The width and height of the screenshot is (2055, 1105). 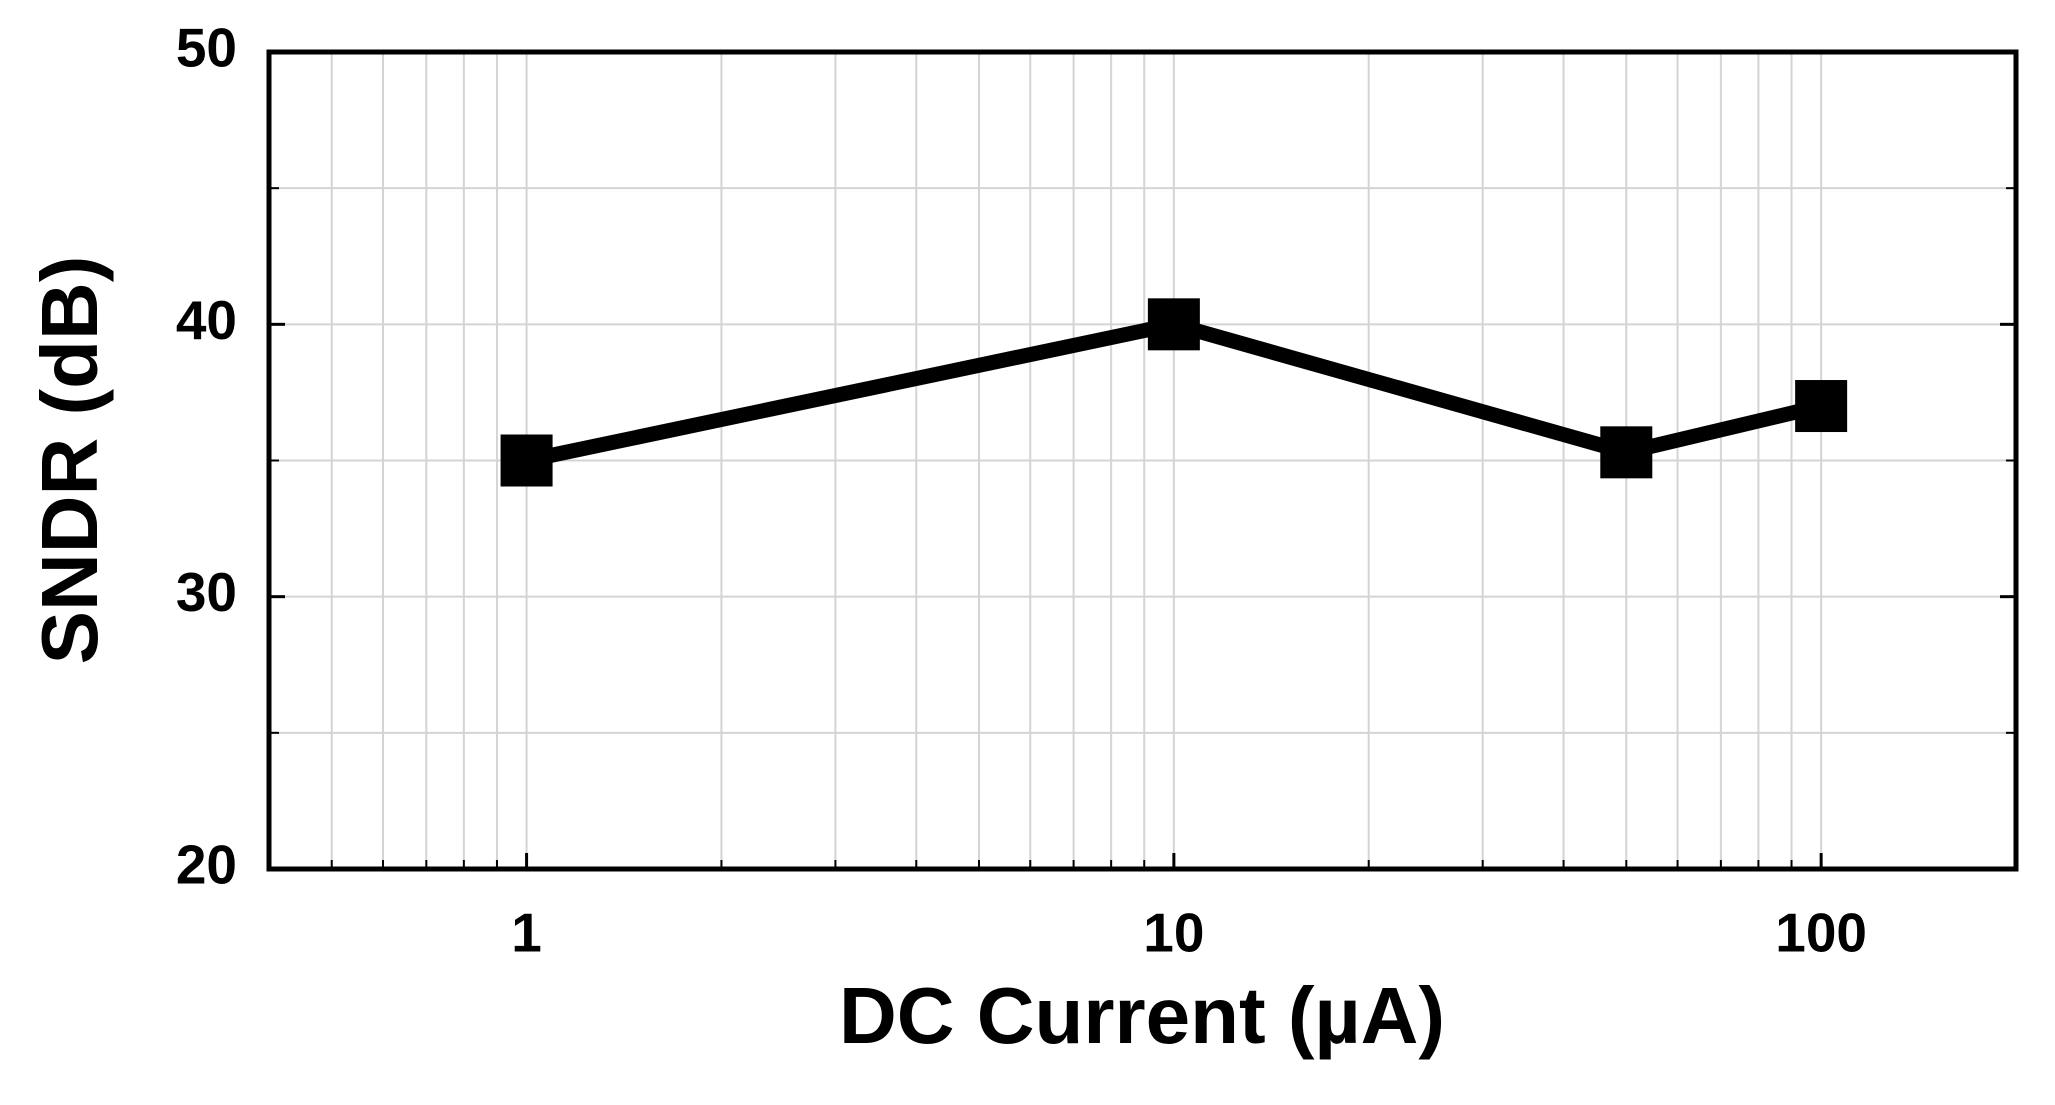 What do you see at coordinates (1174, 392) in the screenshot?
I see `data-line` at bounding box center [1174, 392].